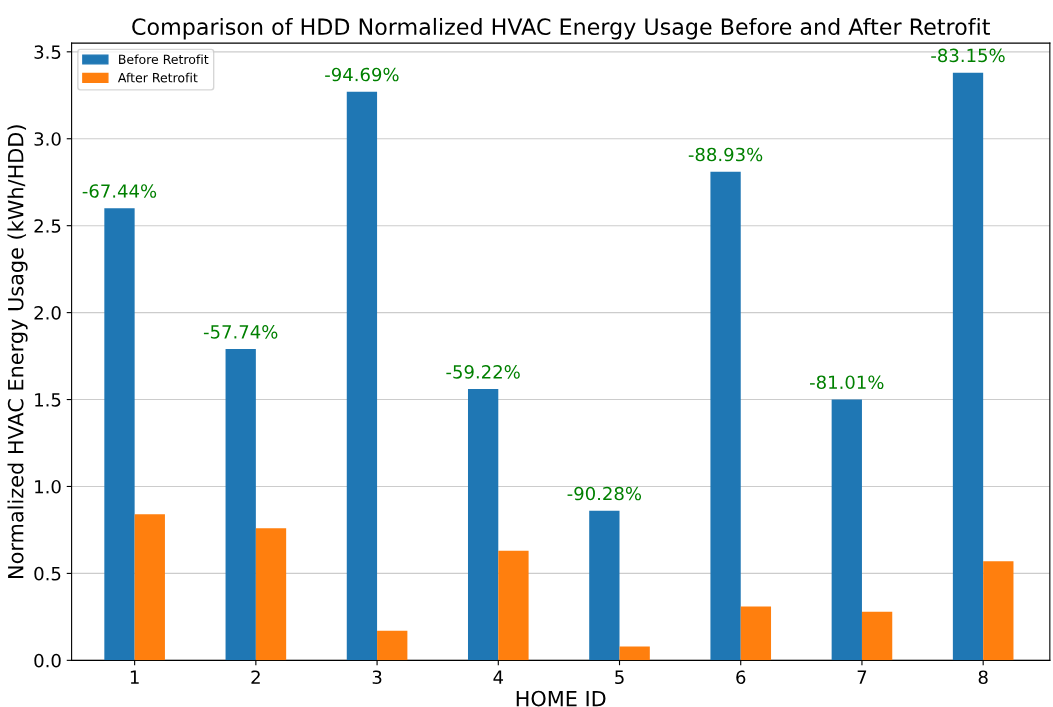  Describe the element at coordinates (619, 677) in the screenshot. I see `x-tick-label: 5` at that location.